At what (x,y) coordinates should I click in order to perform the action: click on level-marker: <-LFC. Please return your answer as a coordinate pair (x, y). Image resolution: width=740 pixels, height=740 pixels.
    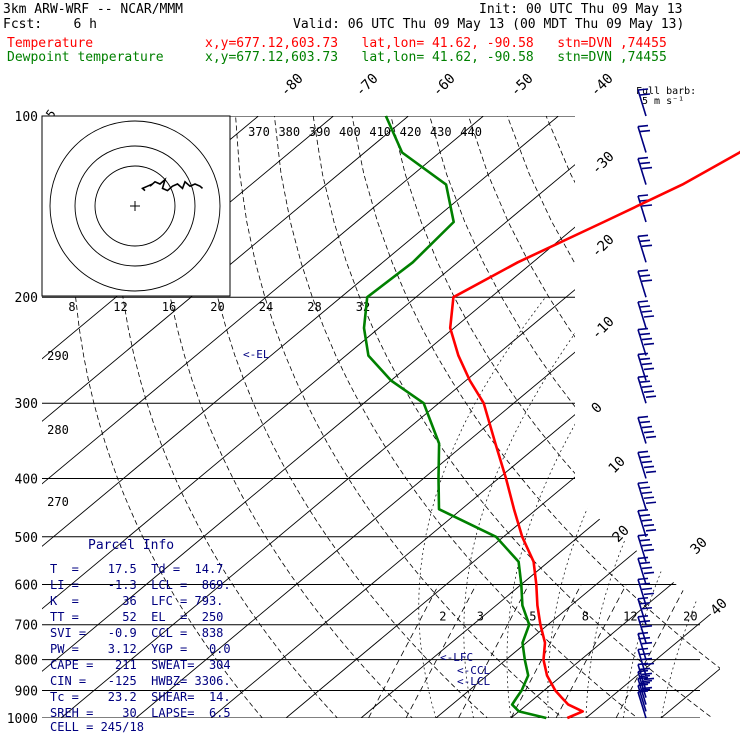
    Looking at the image, I should click on (456, 657).